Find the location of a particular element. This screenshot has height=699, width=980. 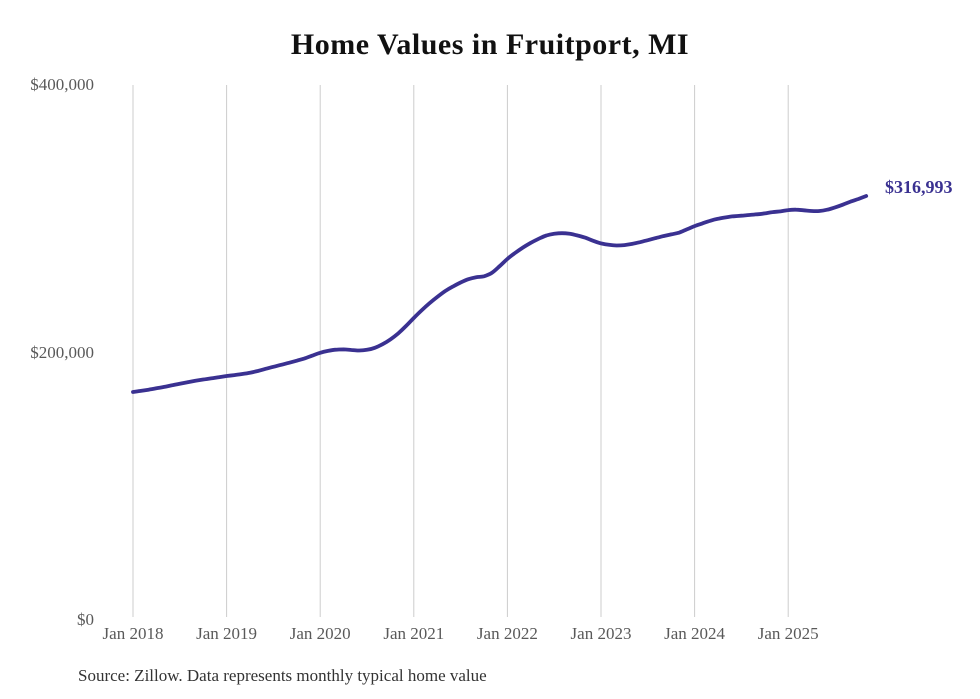

x-tick-label: Jan 2020 is located at coordinates (320, 633).